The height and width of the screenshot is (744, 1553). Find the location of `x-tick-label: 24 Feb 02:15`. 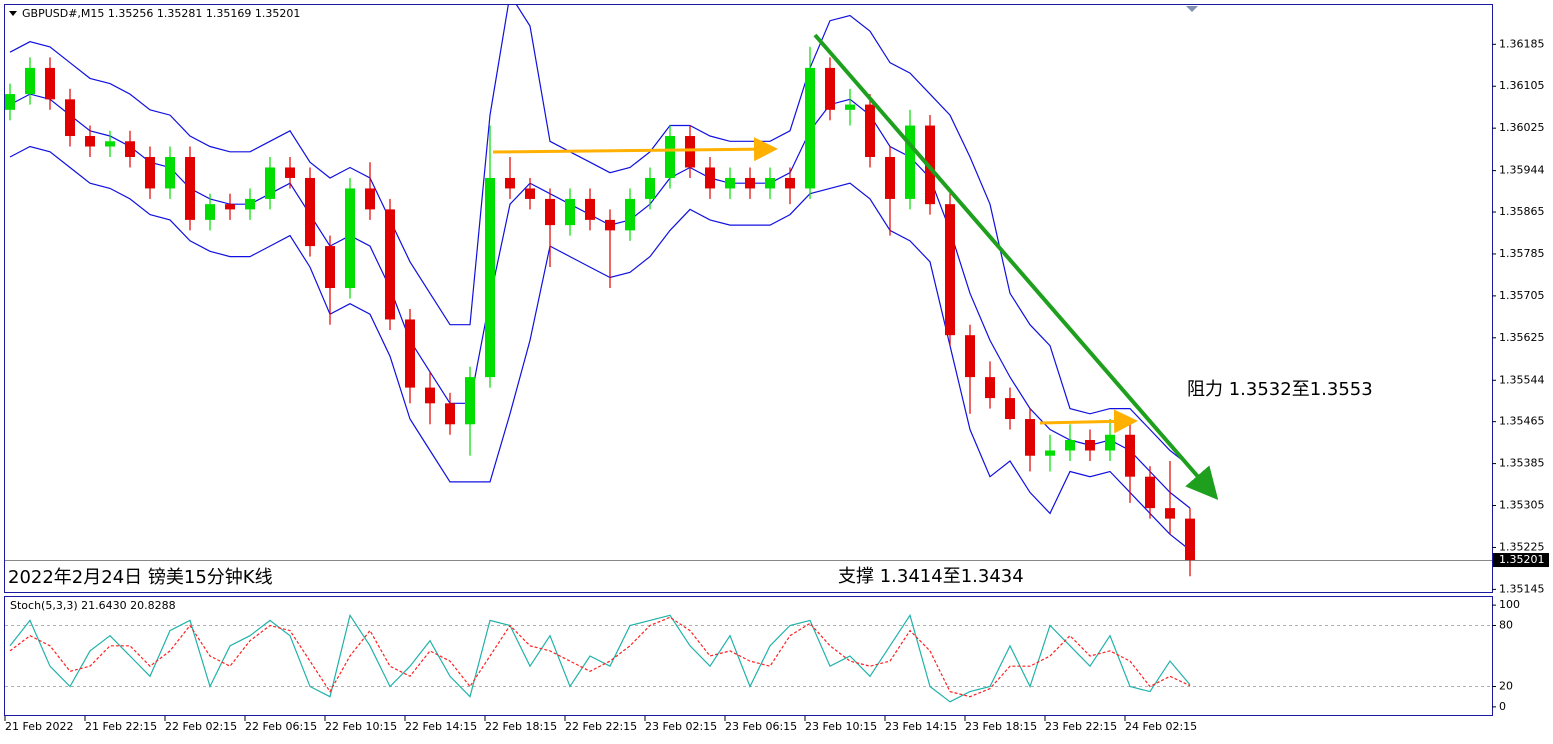

x-tick-label: 24 Feb 02:15 is located at coordinates (1161, 726).